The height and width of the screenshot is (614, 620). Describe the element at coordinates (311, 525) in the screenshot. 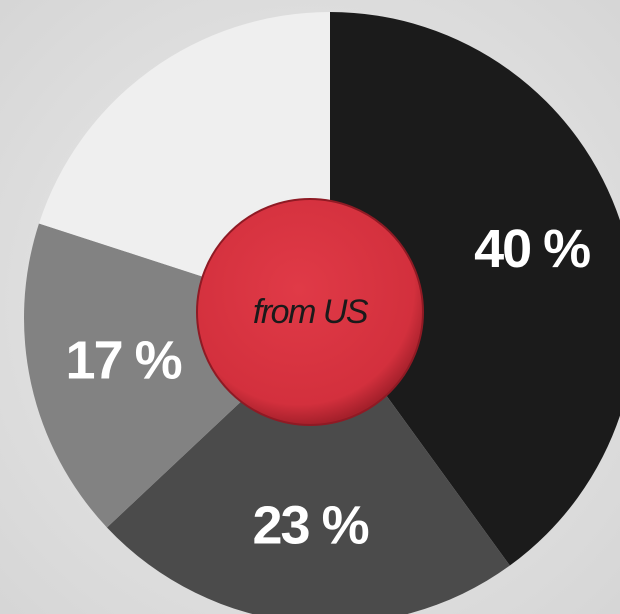

I see `value-label: 23 %` at that location.